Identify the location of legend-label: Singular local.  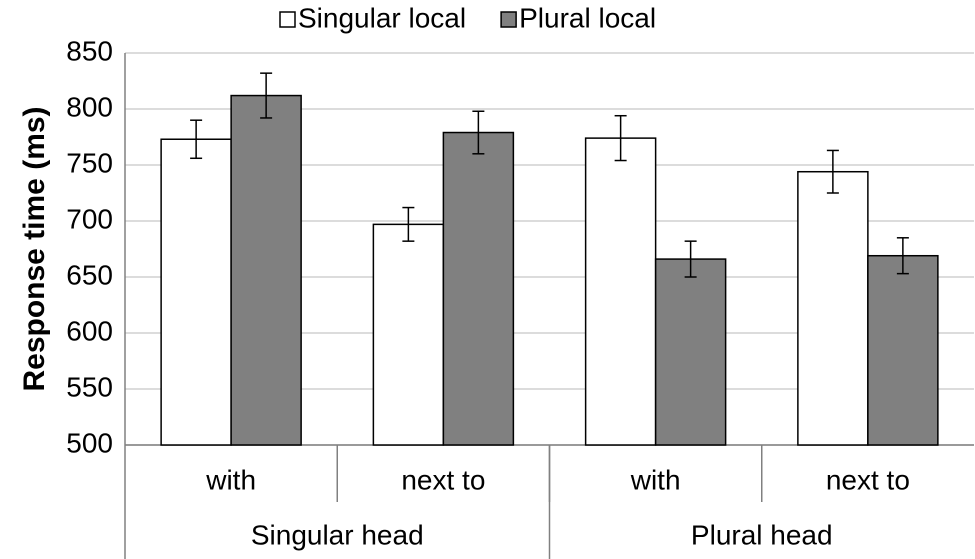
(382, 17).